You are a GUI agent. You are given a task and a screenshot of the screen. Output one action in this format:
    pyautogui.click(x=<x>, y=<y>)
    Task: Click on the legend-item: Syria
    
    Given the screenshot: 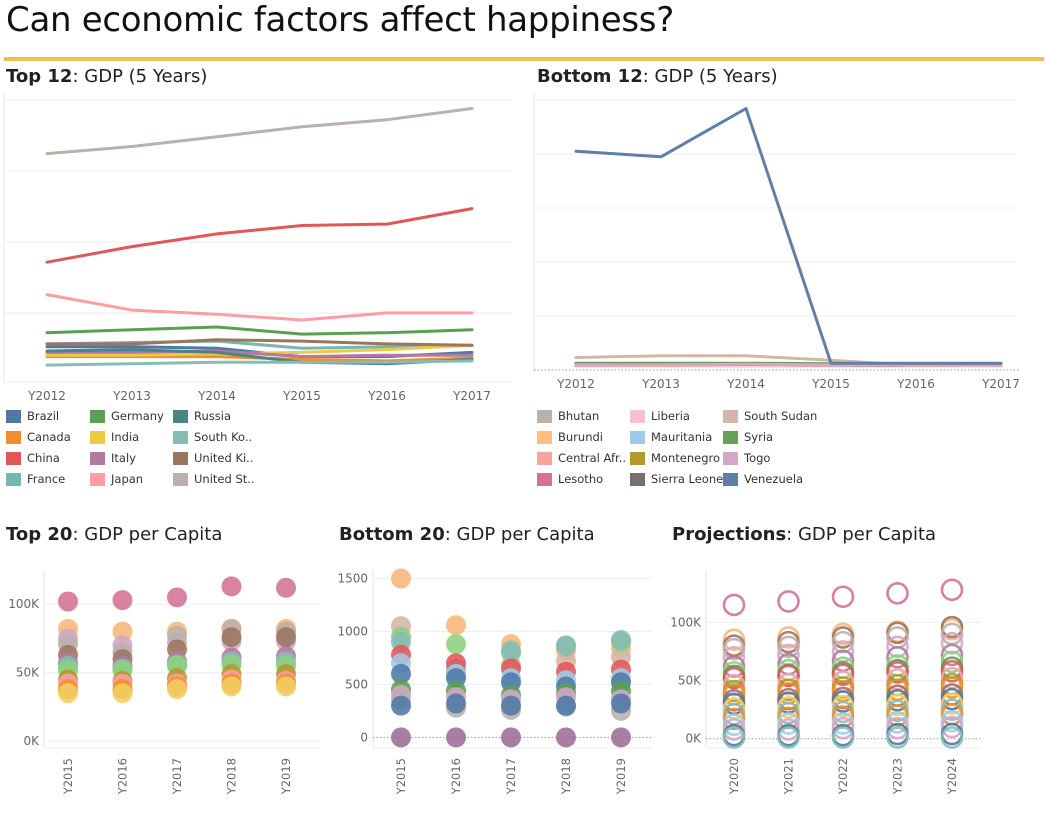 What is the action you would take?
    pyautogui.click(x=748, y=437)
    